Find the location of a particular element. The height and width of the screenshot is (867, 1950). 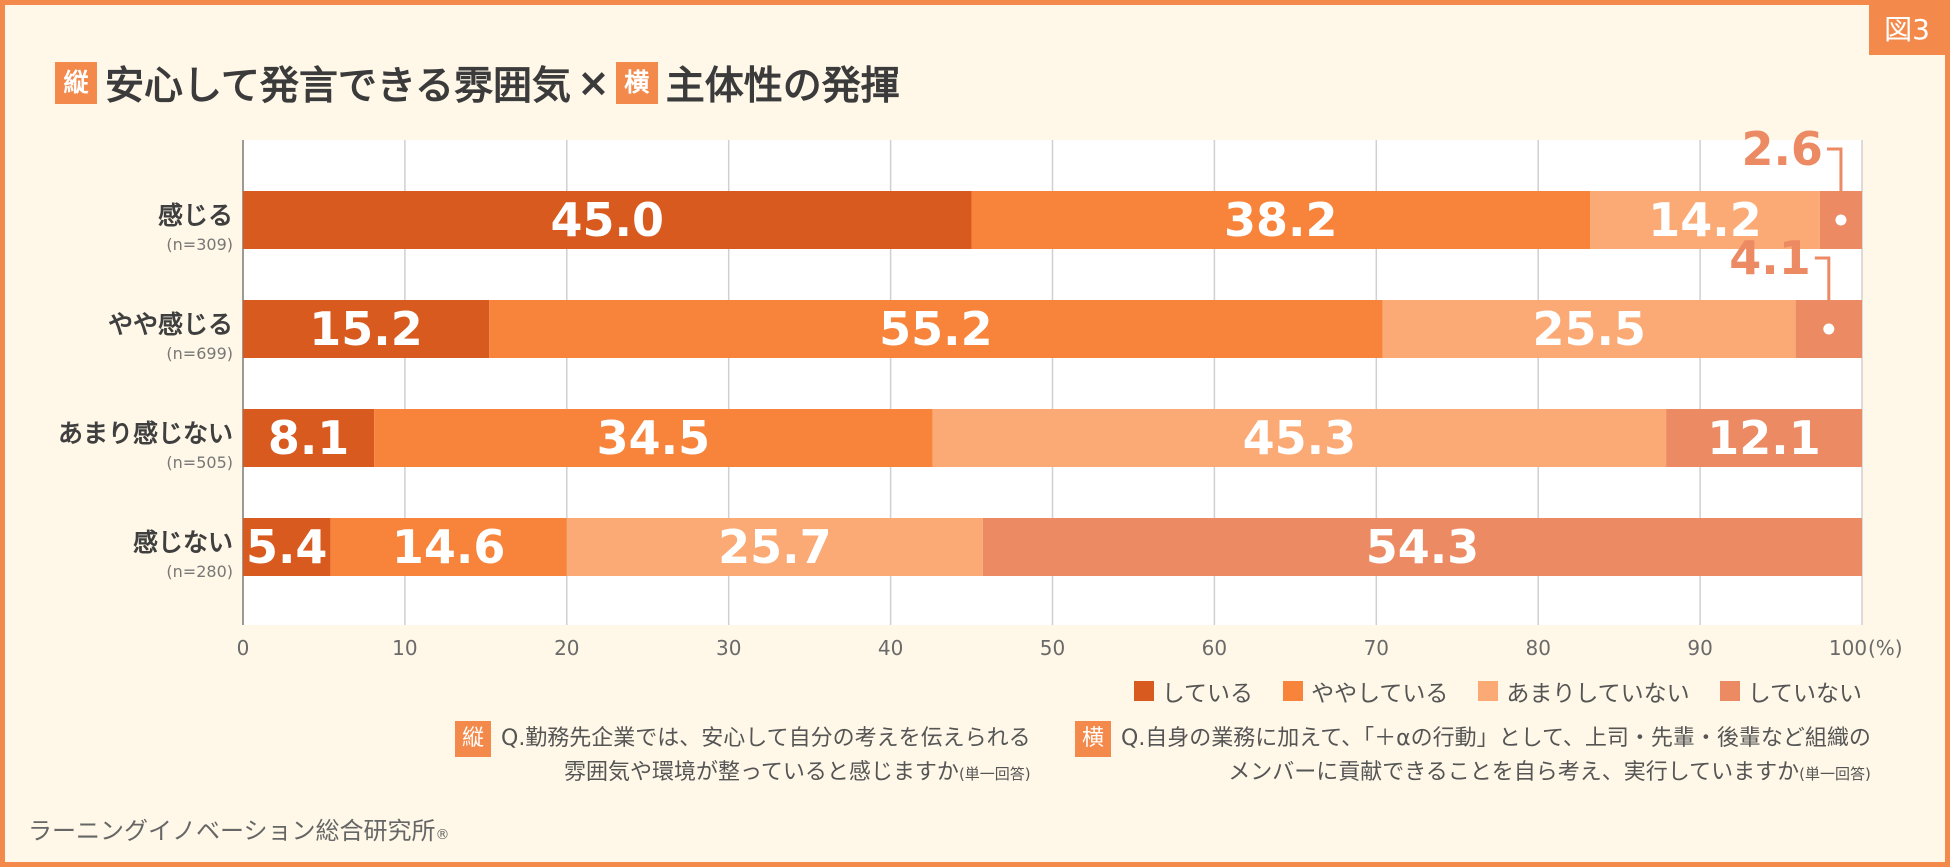

x-tick-label: 40 is located at coordinates (890, 648).